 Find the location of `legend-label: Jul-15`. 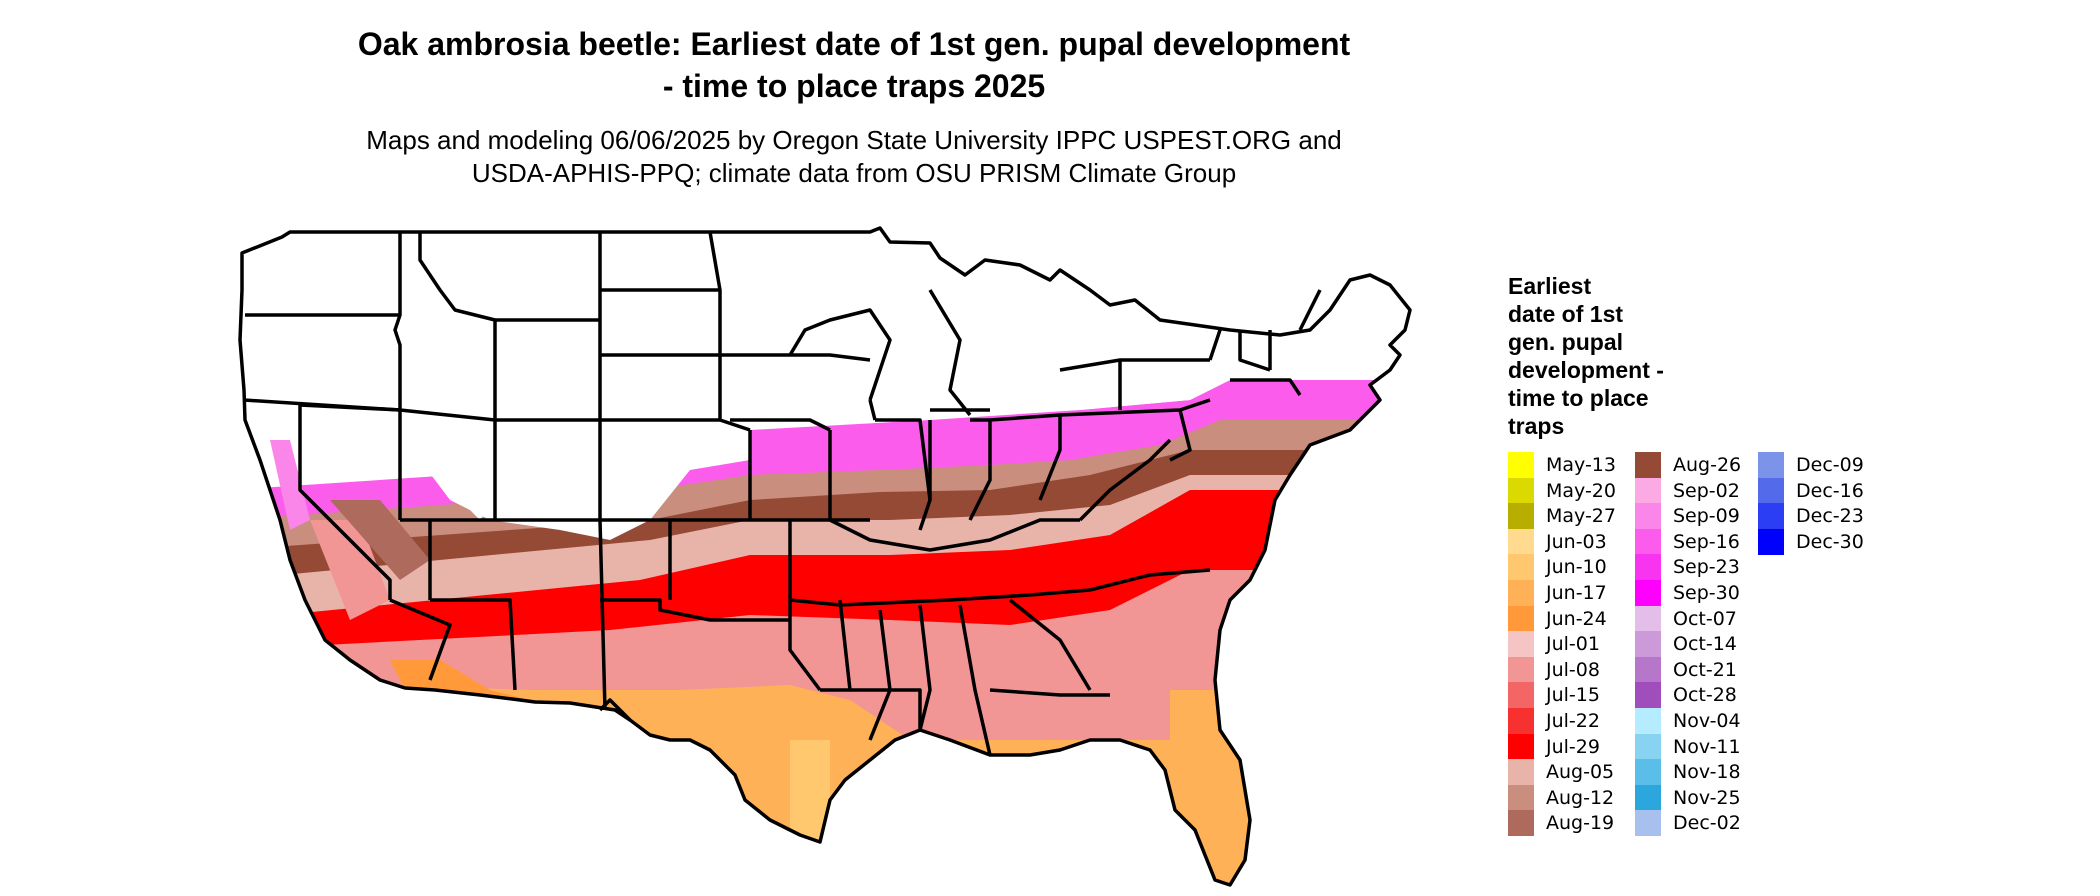

legend-label: Jul-15 is located at coordinates (1573, 695).